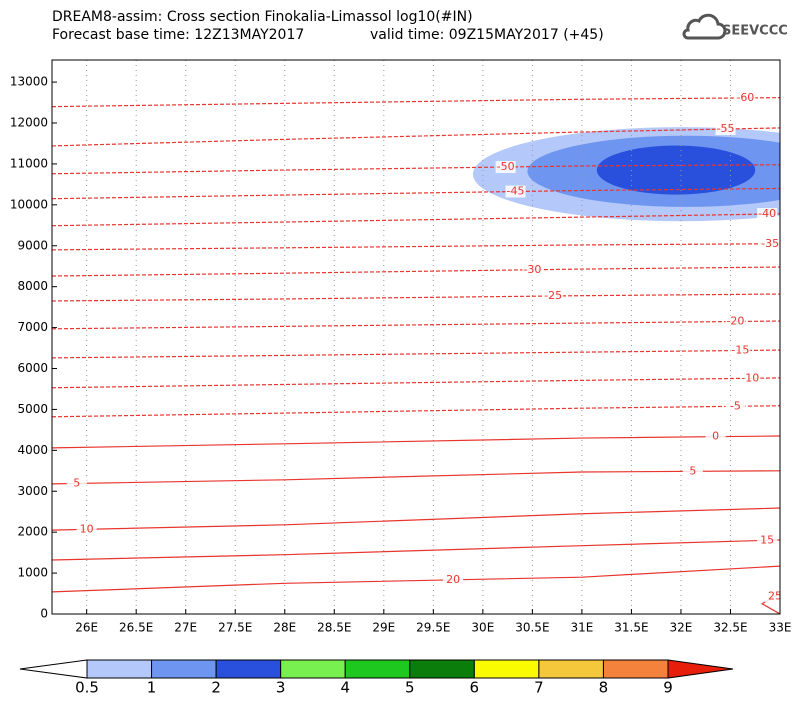  I want to click on contour-label: -40, so click(767, 213).